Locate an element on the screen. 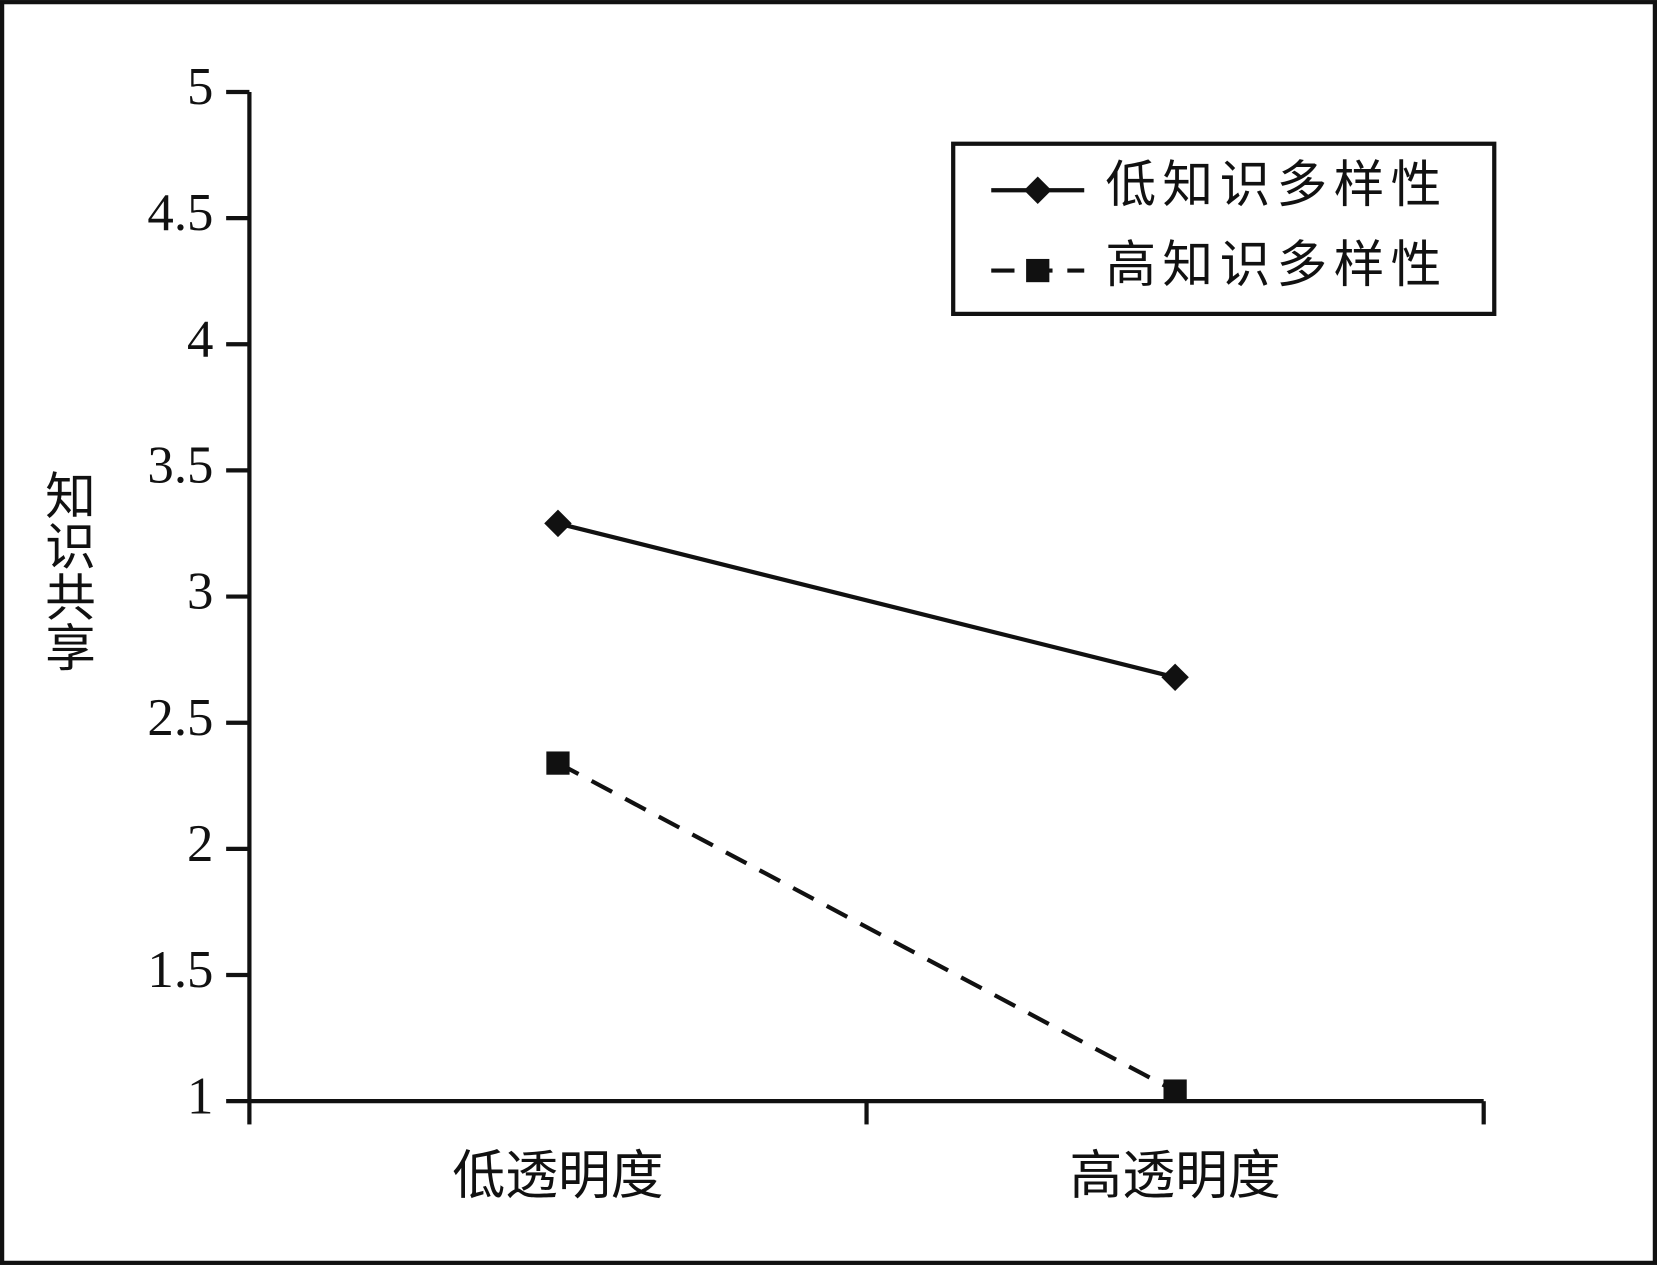 This screenshot has width=1657, height=1265. y-tick-label: 4.5 is located at coordinates (180, 213).